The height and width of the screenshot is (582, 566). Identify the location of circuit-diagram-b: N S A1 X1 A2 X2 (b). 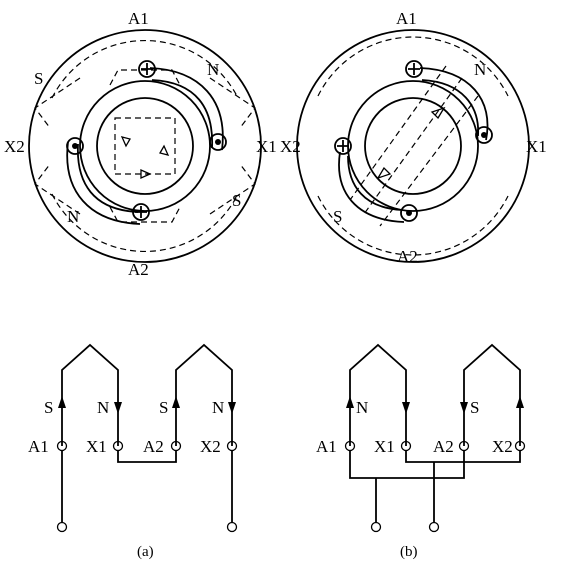
(421, 451).